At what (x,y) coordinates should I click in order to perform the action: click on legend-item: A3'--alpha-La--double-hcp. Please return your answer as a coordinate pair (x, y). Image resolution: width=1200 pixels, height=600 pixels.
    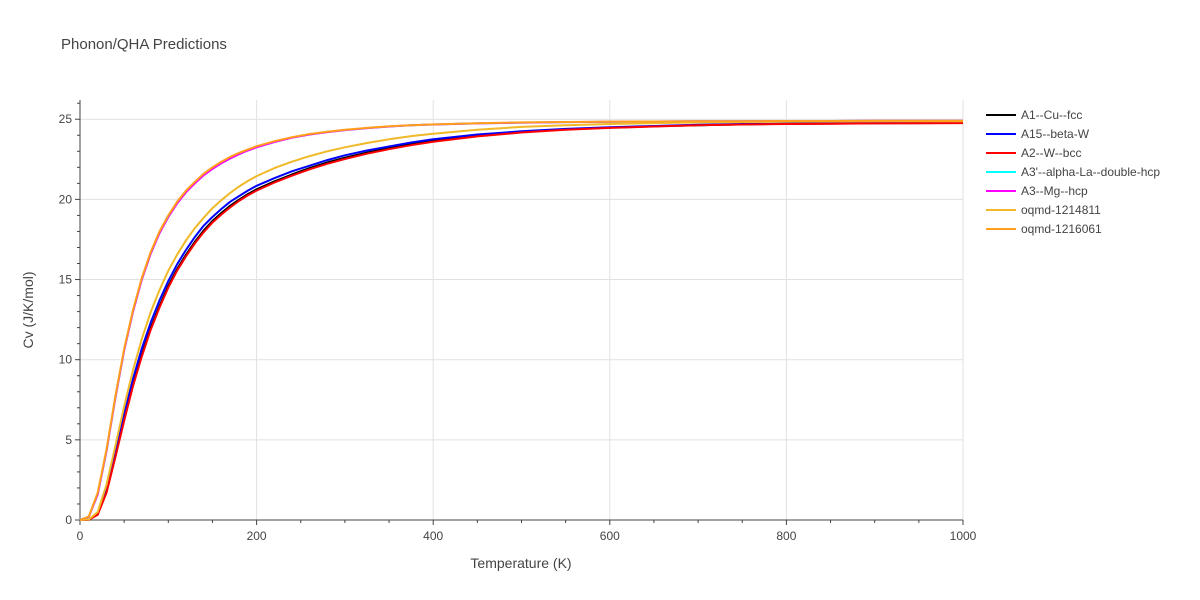
    Looking at the image, I should click on (1073, 172).